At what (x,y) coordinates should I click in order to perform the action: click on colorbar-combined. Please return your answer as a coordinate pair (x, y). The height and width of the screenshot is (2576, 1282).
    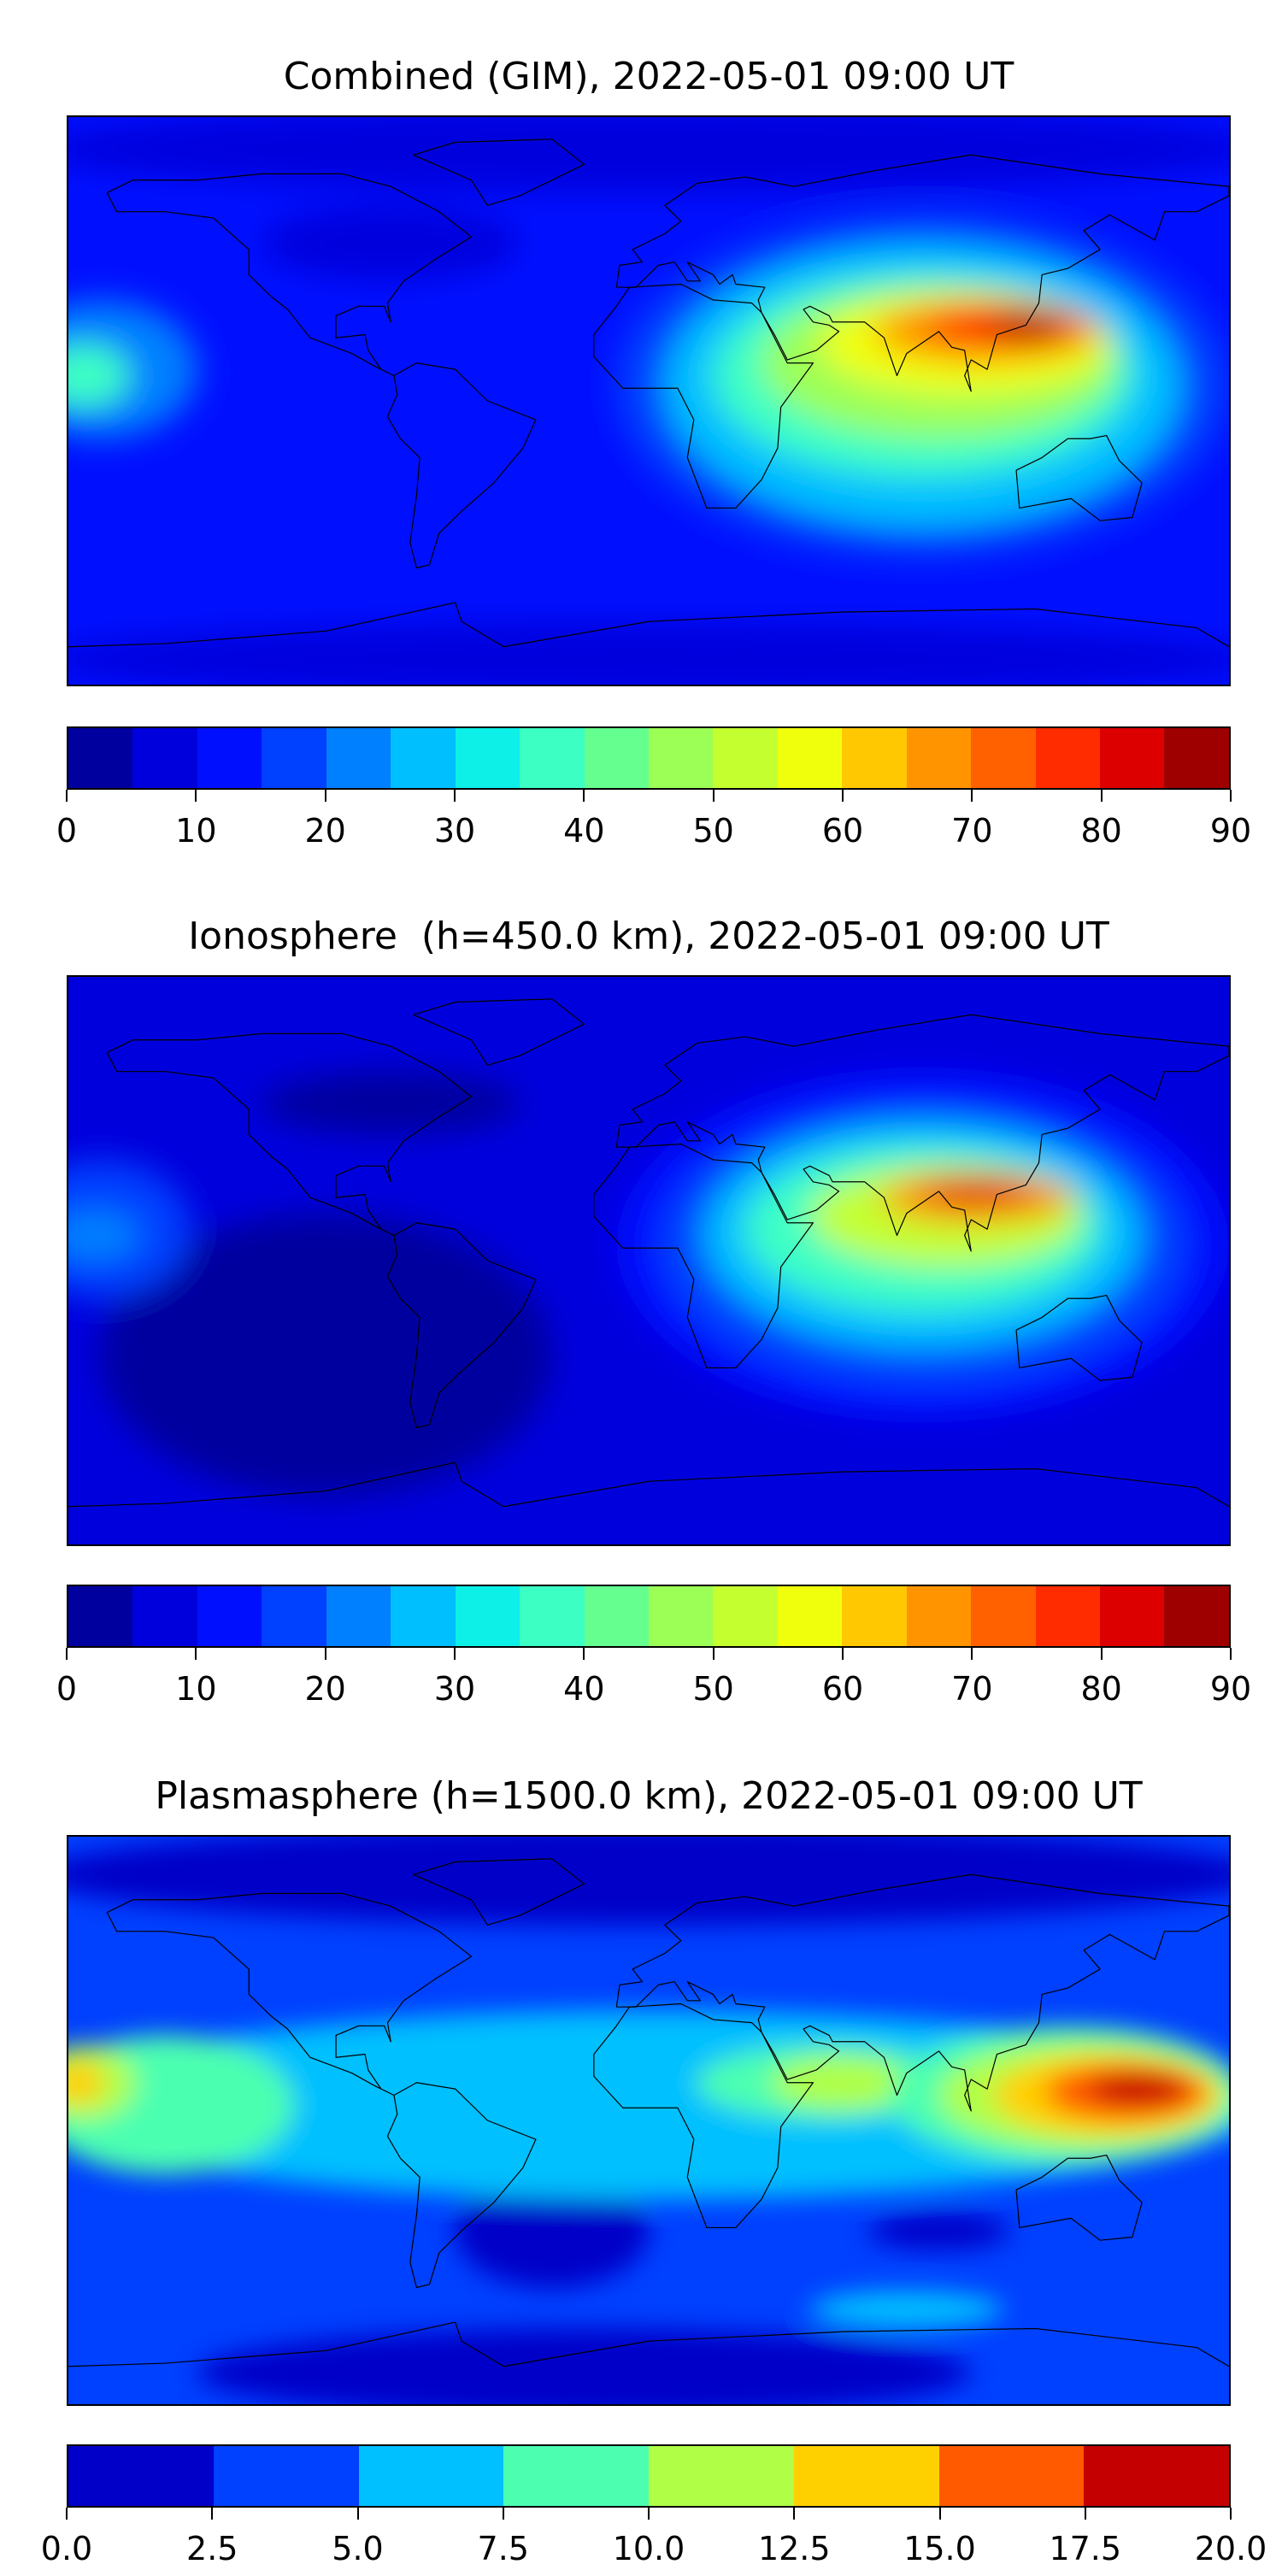
    Looking at the image, I should click on (649, 758).